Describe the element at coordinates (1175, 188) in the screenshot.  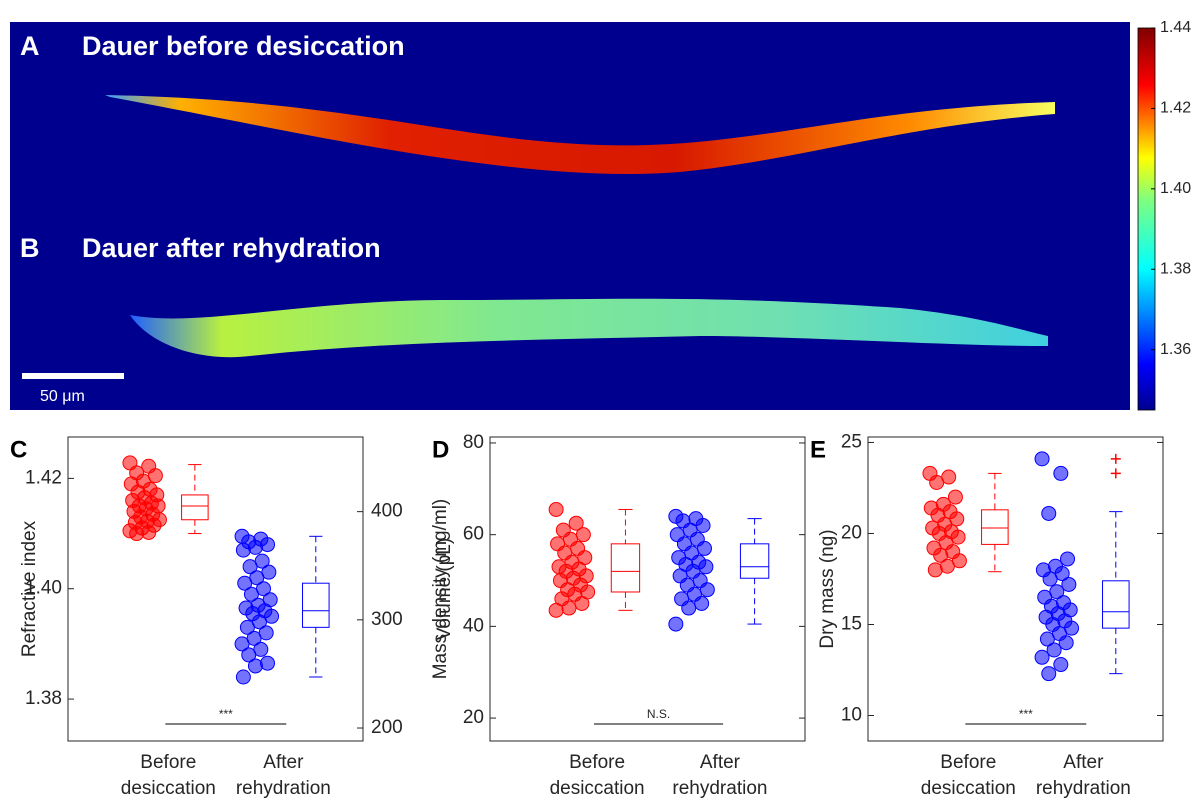
I see `colorbar-tick-label: 1.40` at that location.